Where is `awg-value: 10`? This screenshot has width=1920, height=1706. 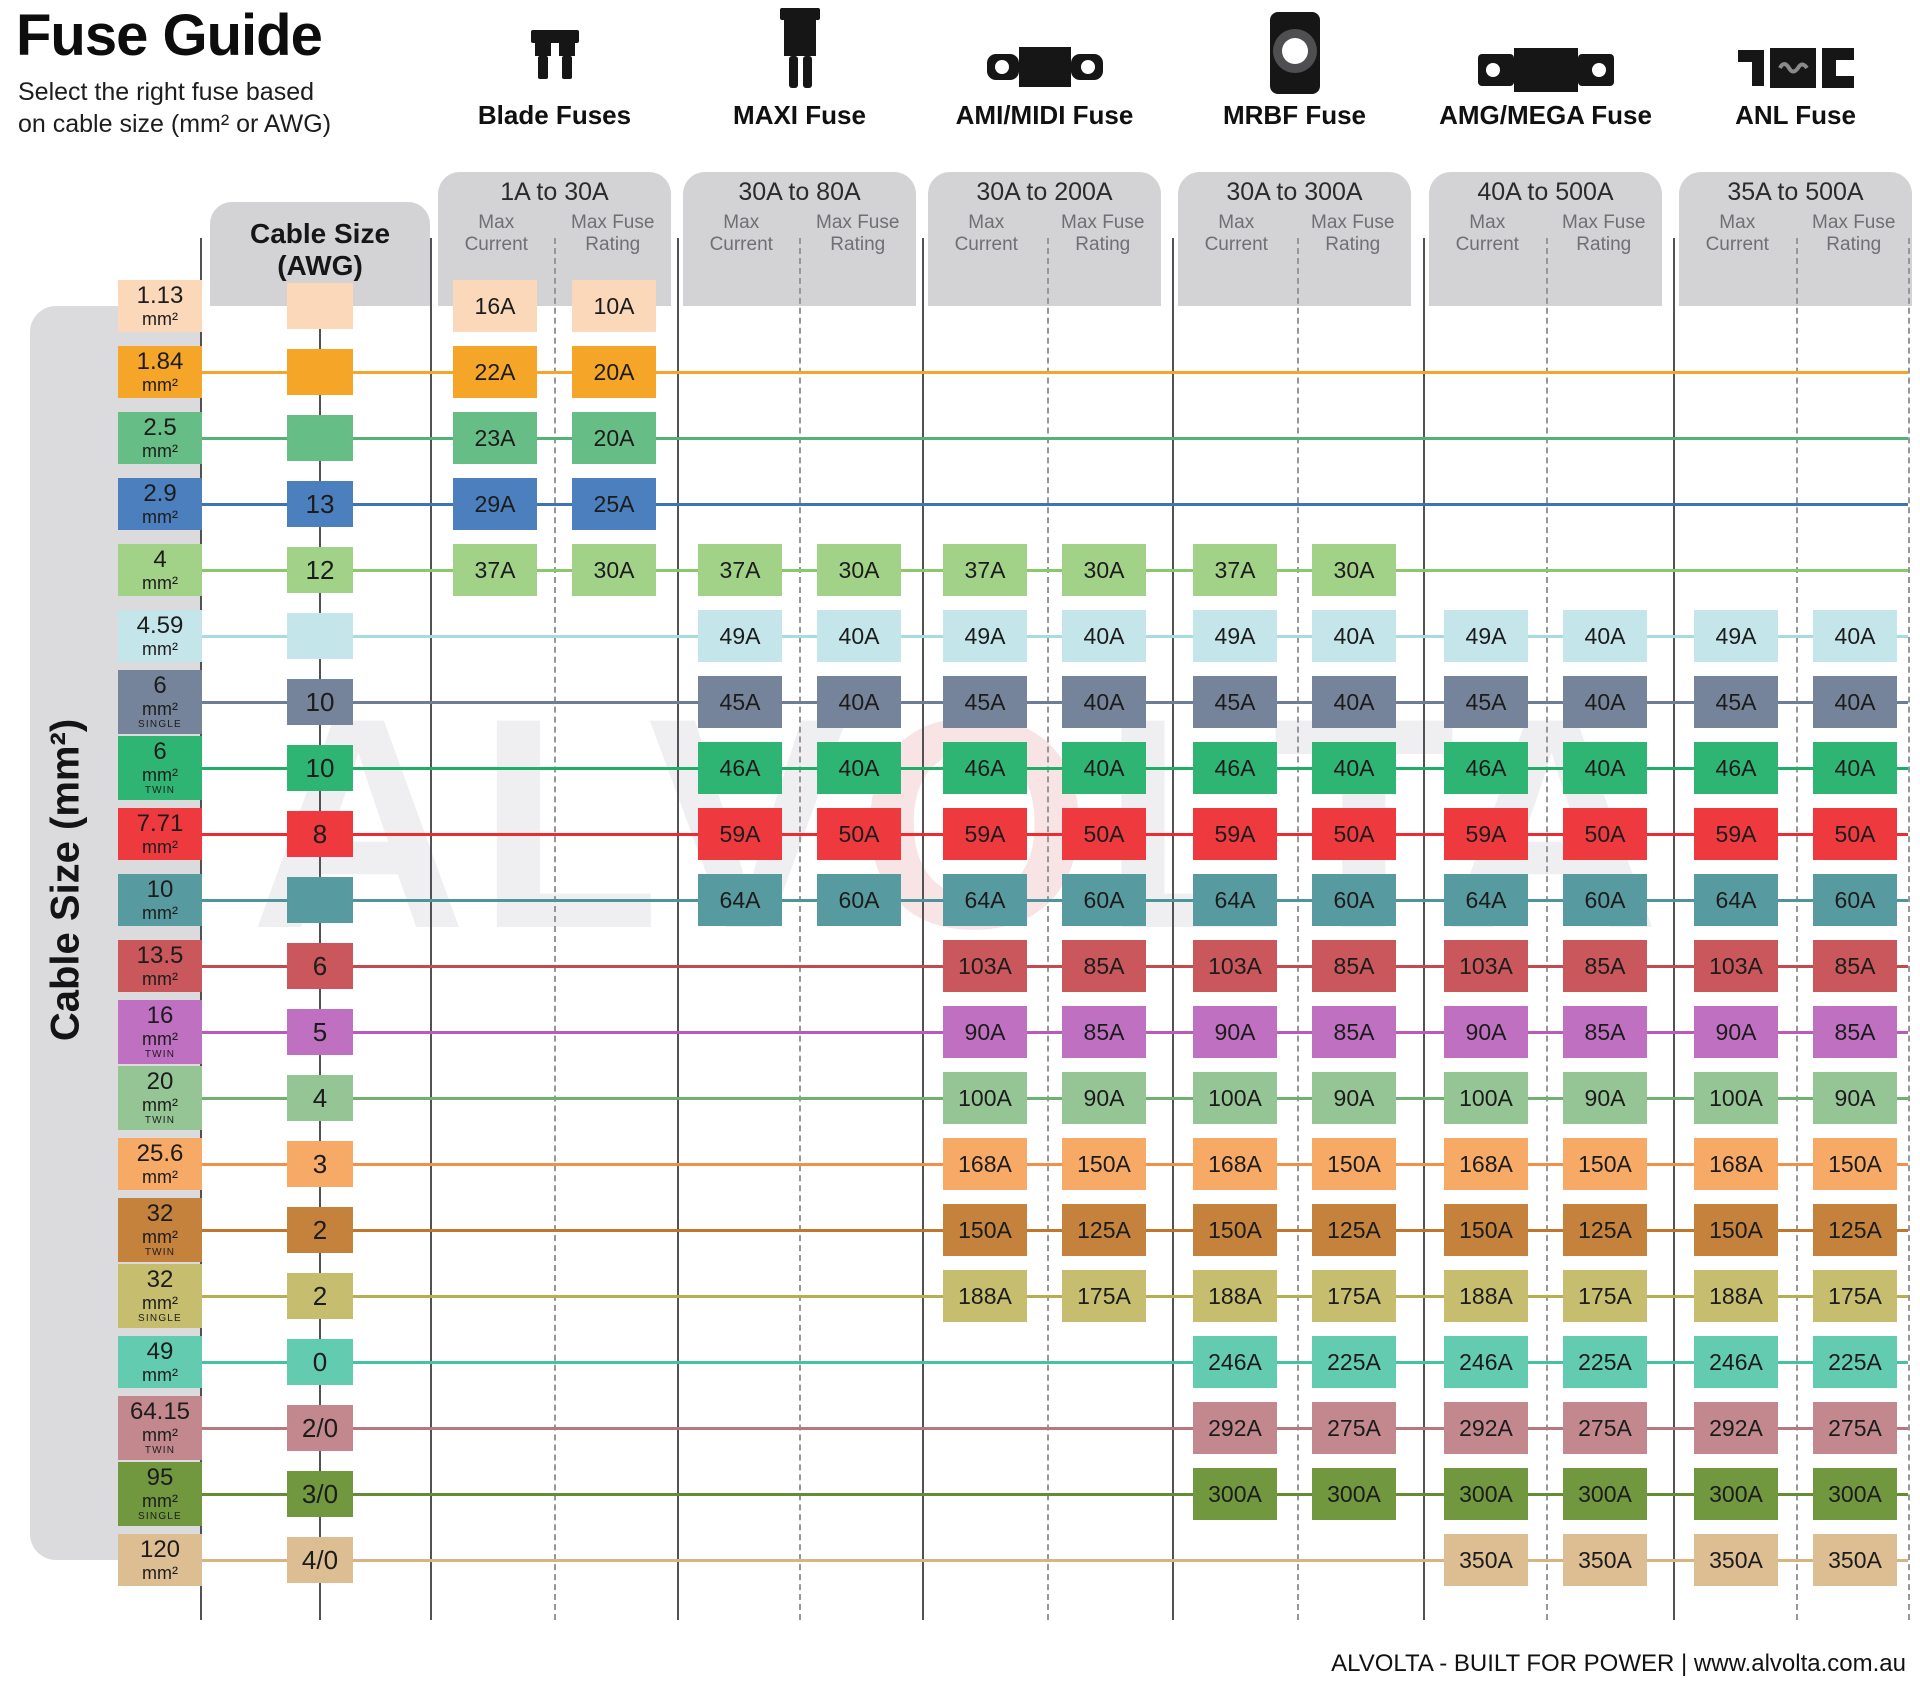 awg-value: 10 is located at coordinates (320, 702).